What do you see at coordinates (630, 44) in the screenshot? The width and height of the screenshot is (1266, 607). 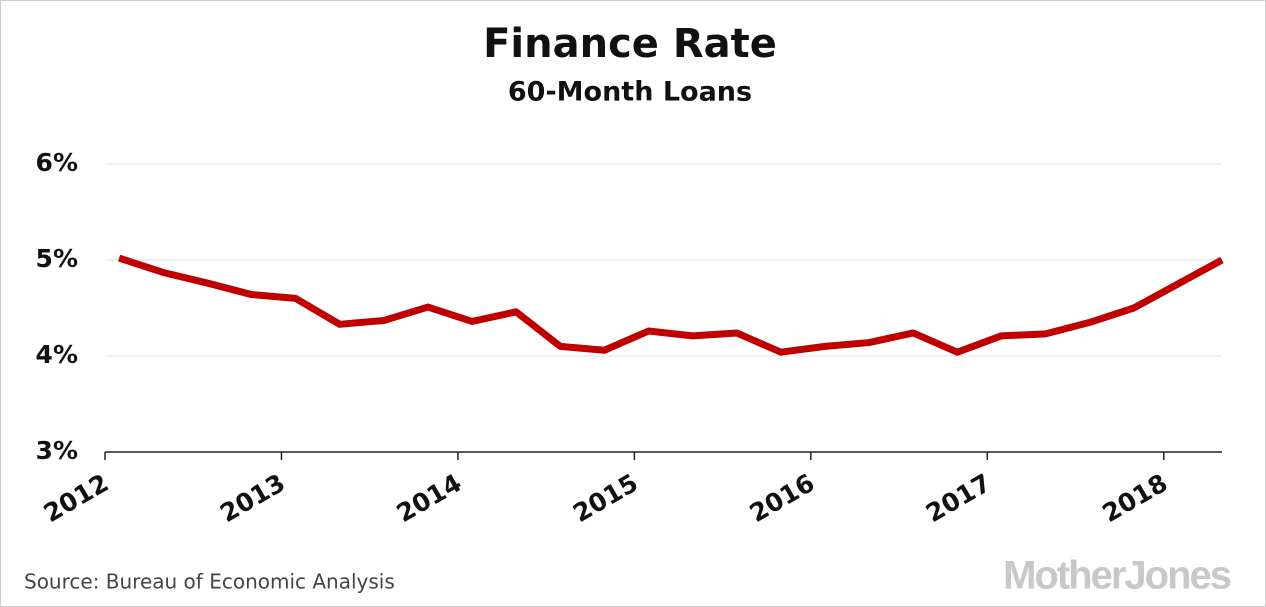 I see `chart-title: Finance Rate` at bounding box center [630, 44].